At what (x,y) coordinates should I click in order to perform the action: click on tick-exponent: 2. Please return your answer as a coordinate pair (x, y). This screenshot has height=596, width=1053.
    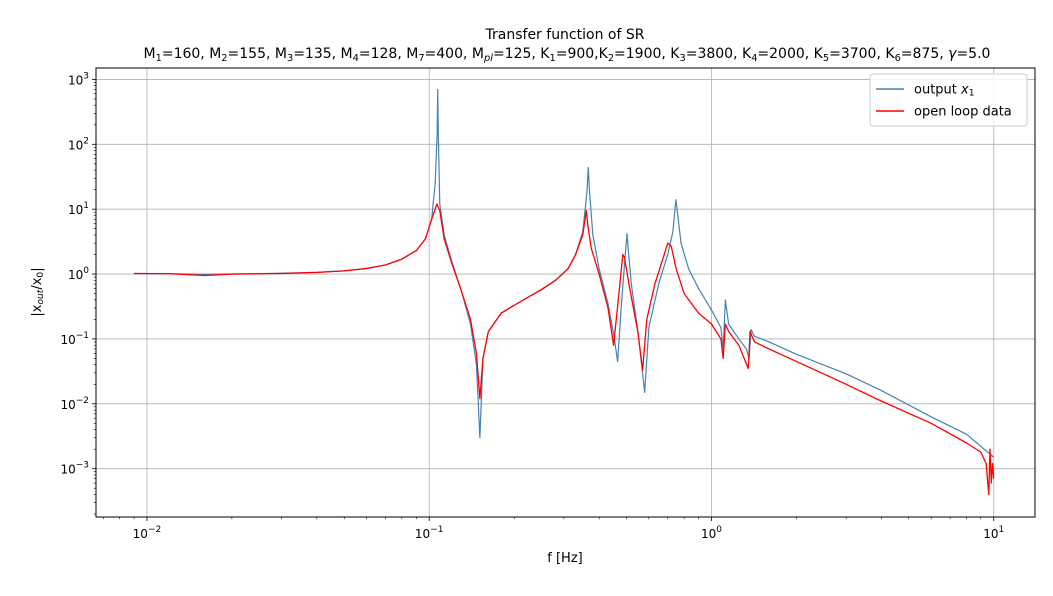
    Looking at the image, I should click on (86, 141).